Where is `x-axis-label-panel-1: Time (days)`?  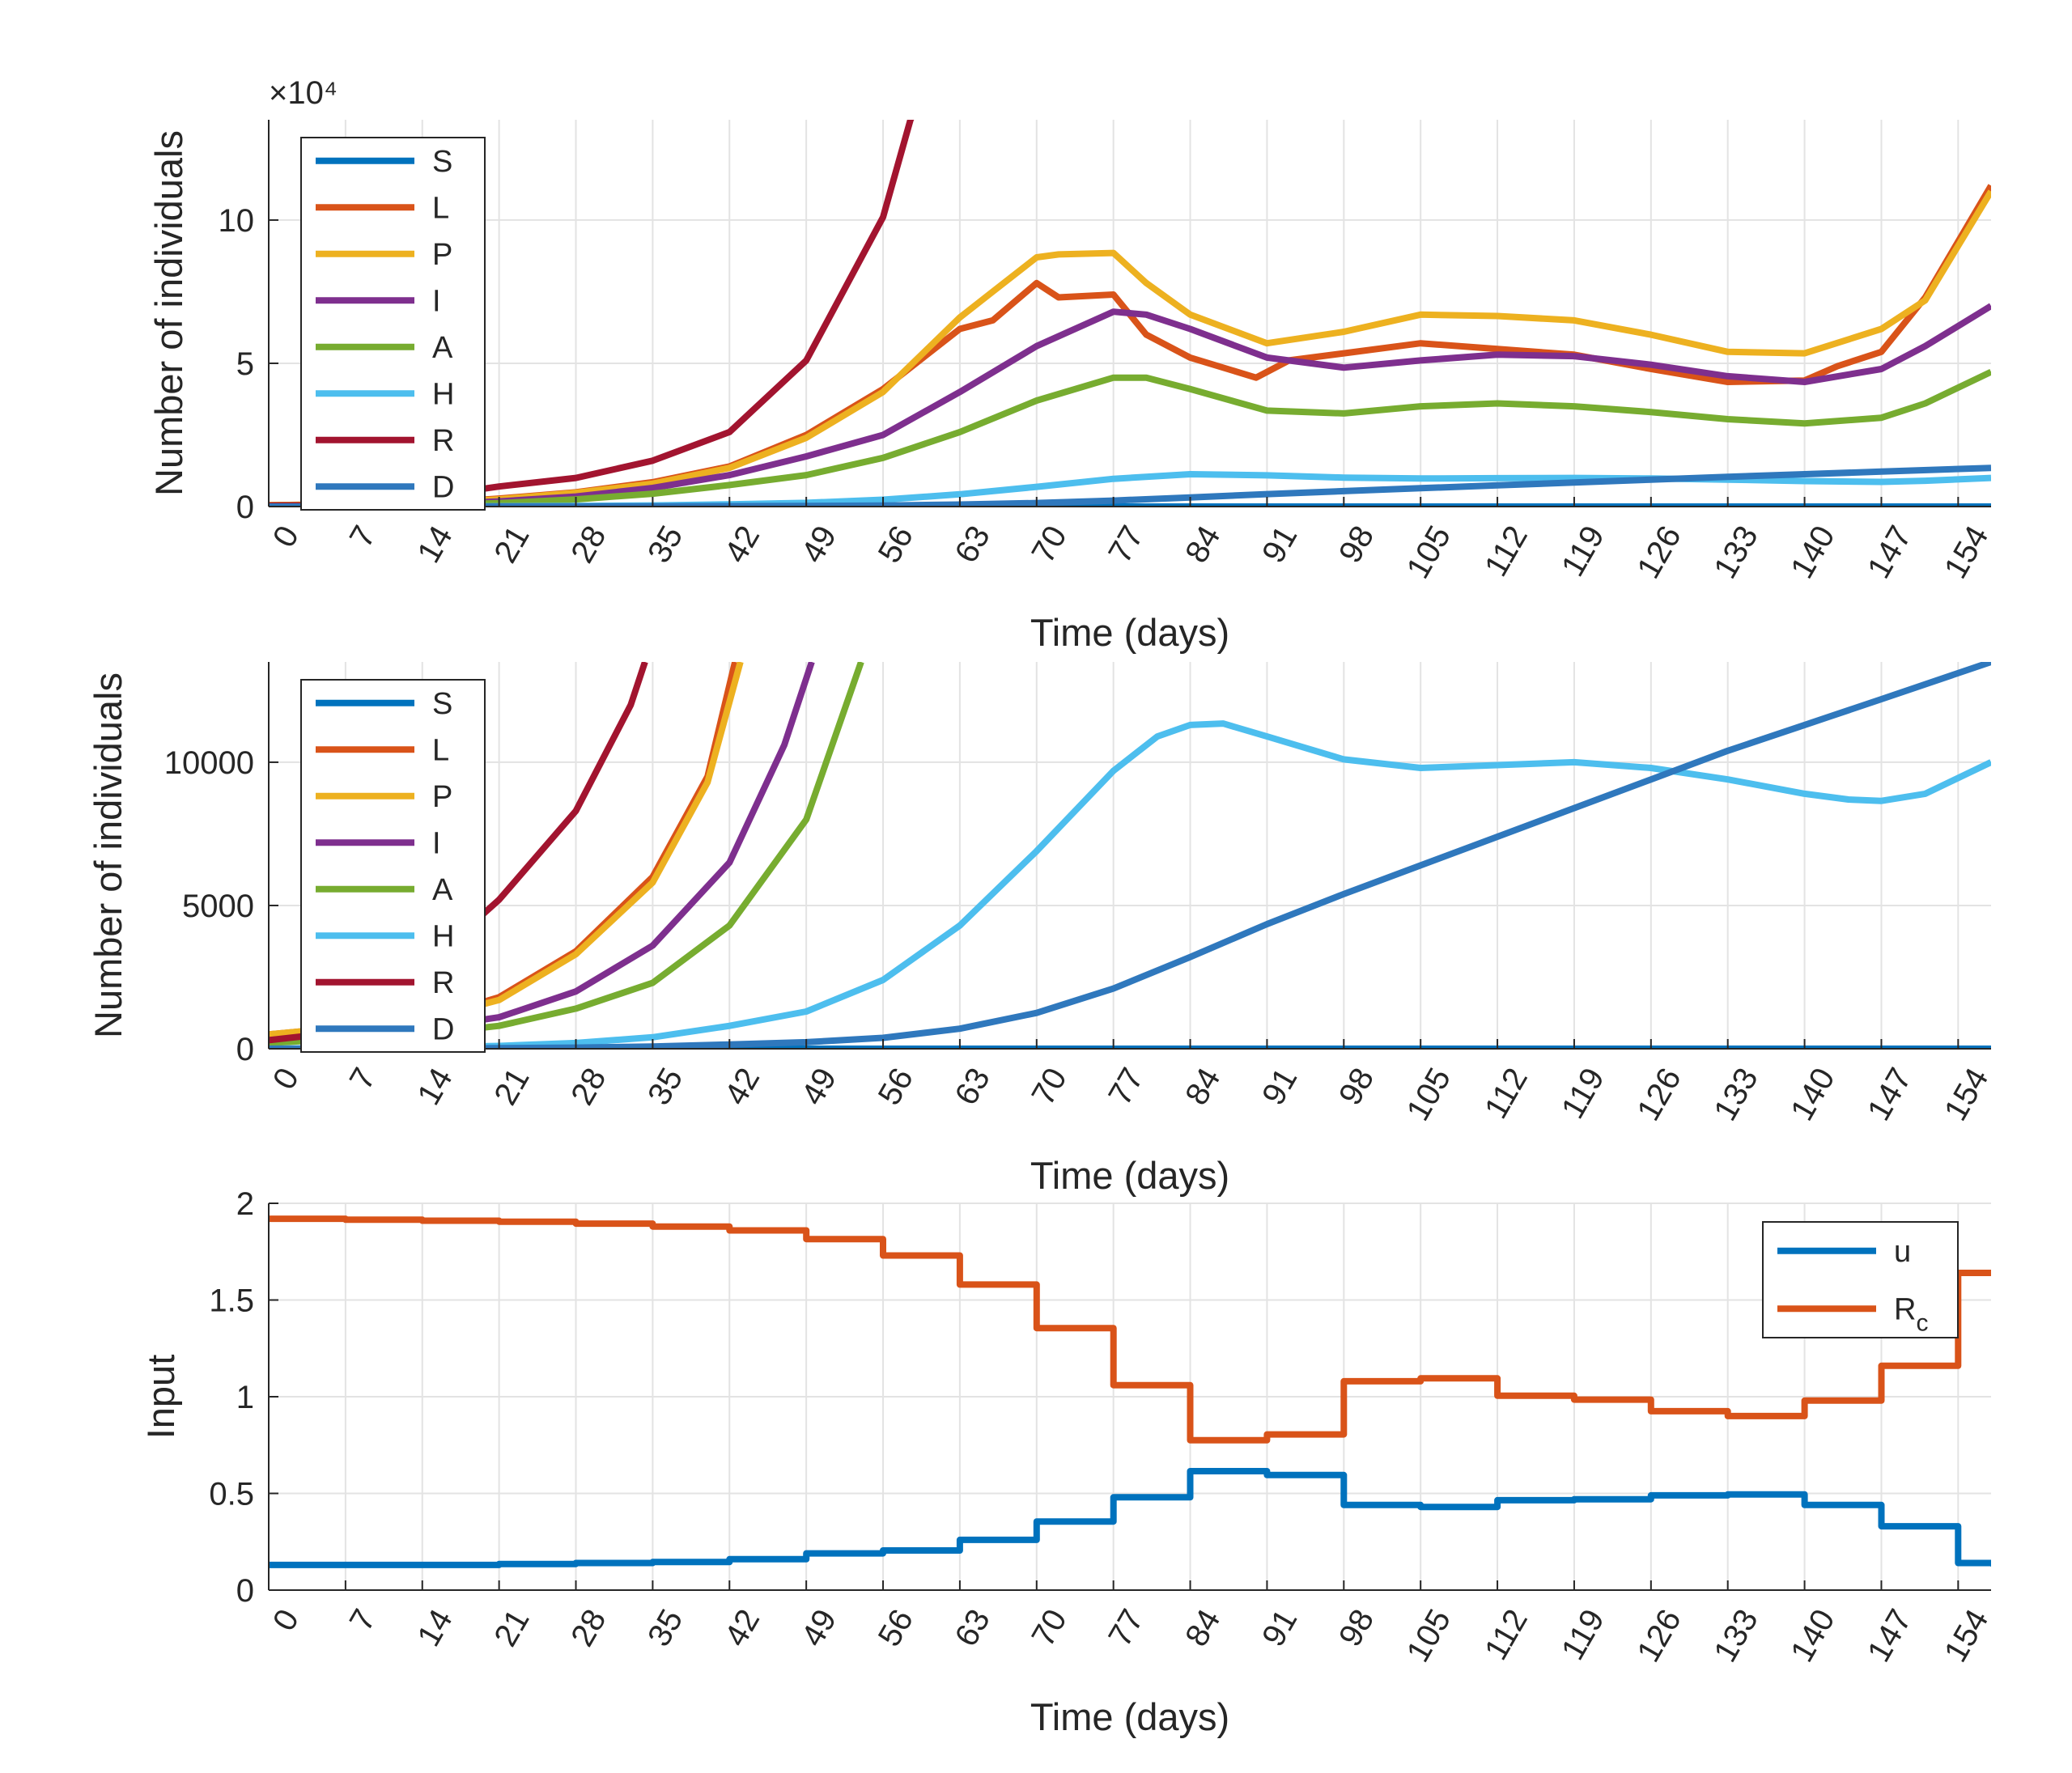 x-axis-label-panel-1: Time (days) is located at coordinates (1129, 632).